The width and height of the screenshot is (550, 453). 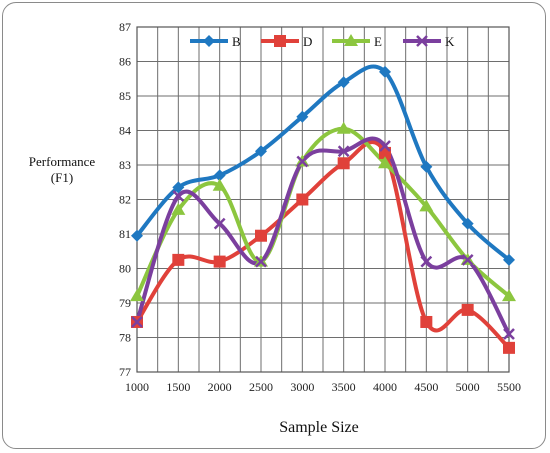 I want to click on y-tick-label: 87, so click(x=125, y=27).